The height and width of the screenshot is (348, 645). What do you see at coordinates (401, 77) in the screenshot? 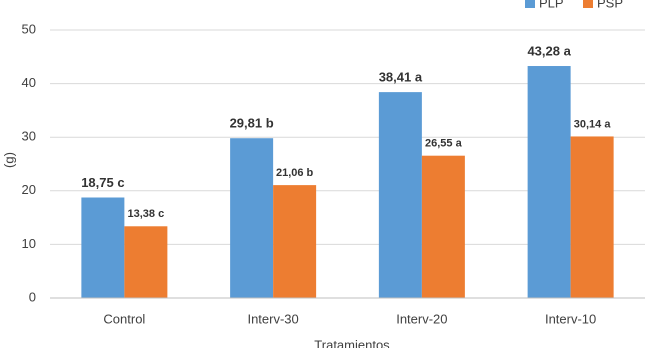
I see `value-label: 38,41 a` at bounding box center [401, 77].